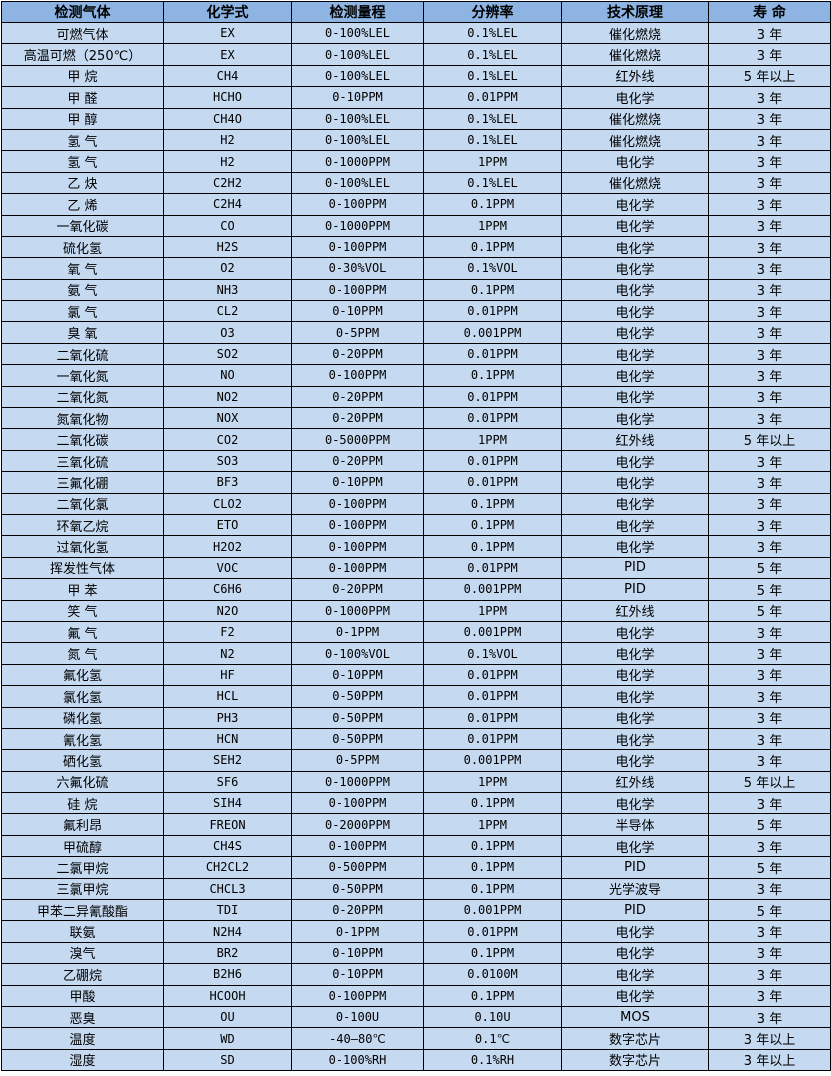 The image size is (831, 1076). I want to click on formula-cell: HCOOH, so click(227, 995).